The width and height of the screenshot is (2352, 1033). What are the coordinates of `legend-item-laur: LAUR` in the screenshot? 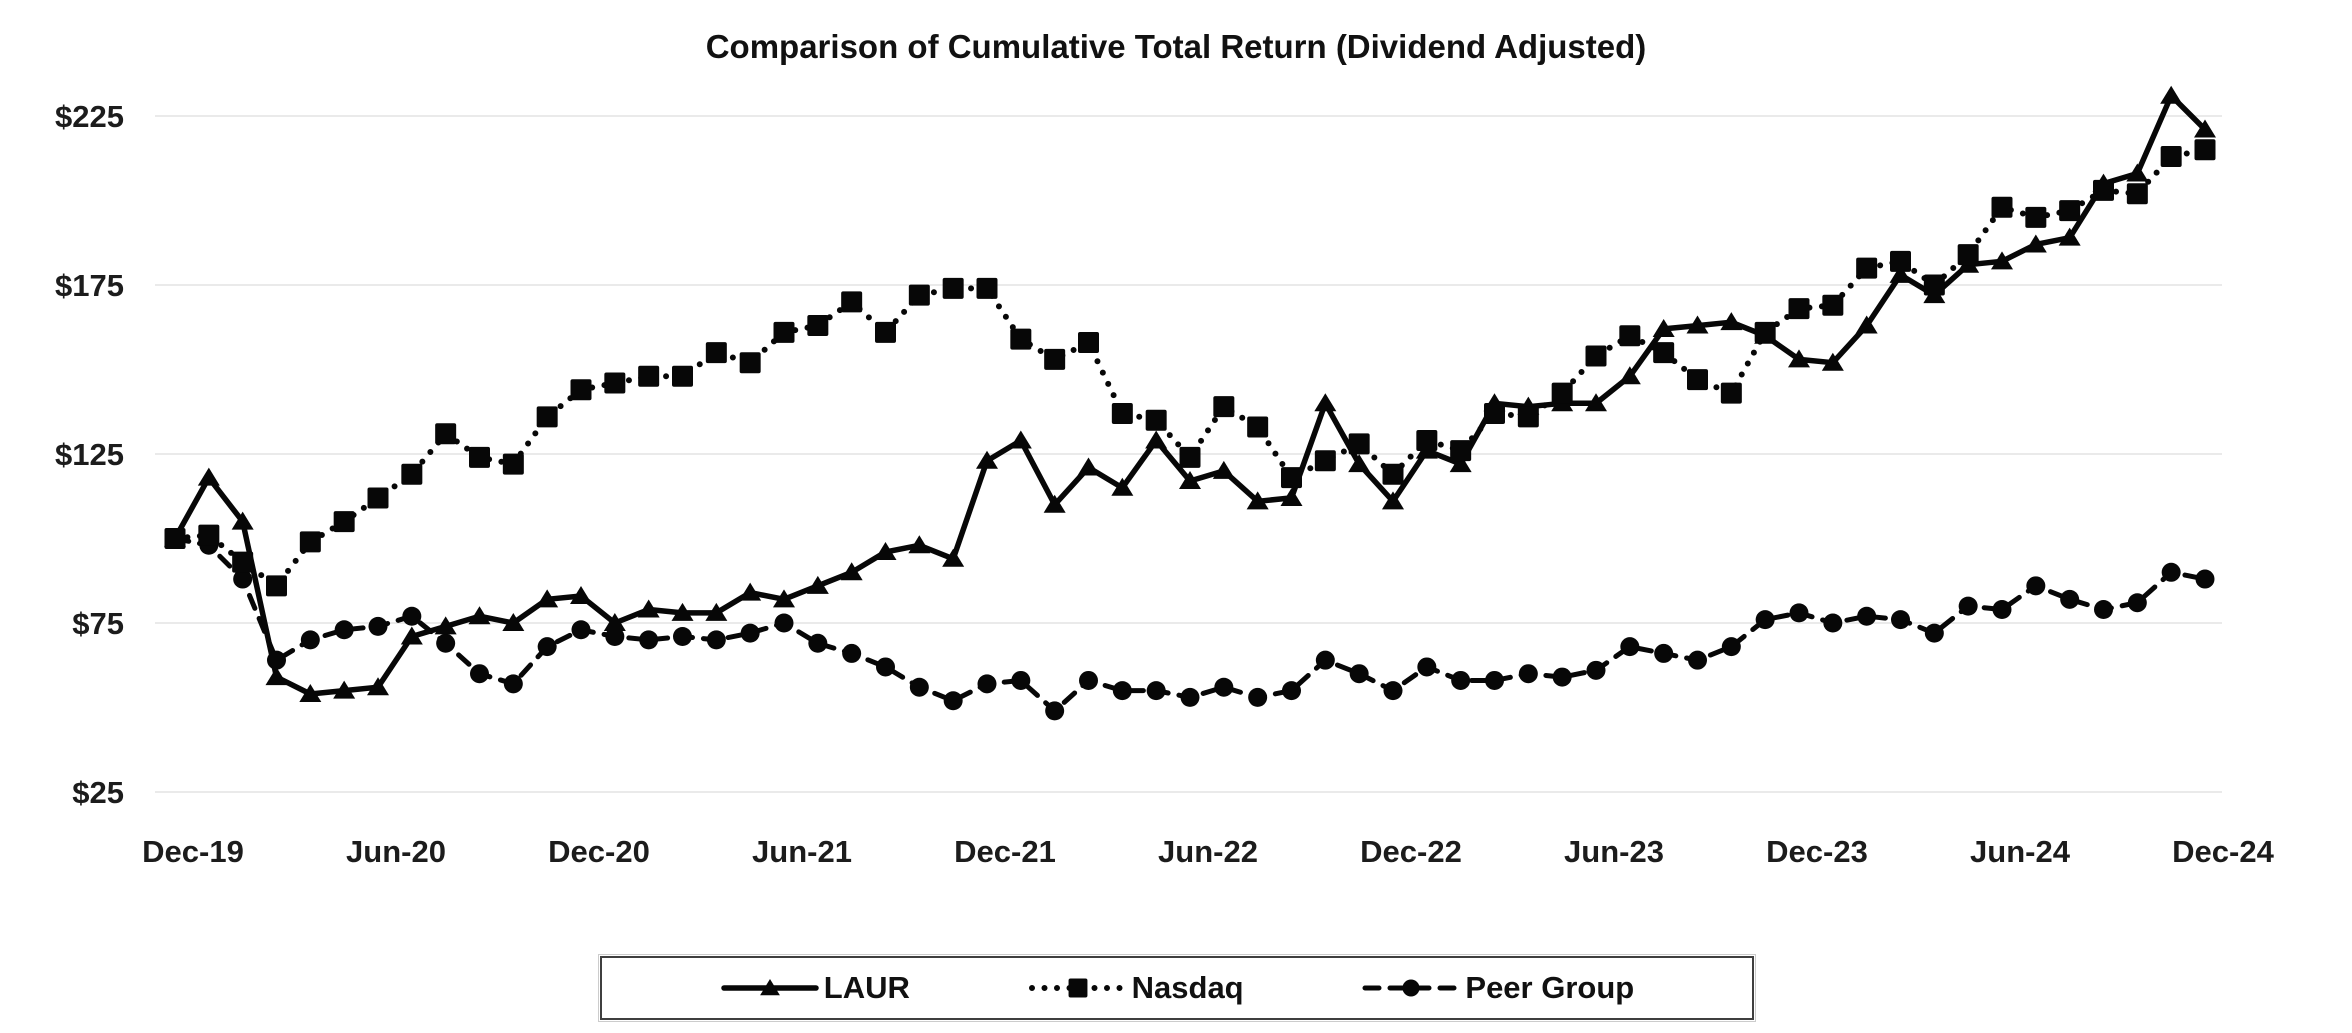 It's located at (815, 988).